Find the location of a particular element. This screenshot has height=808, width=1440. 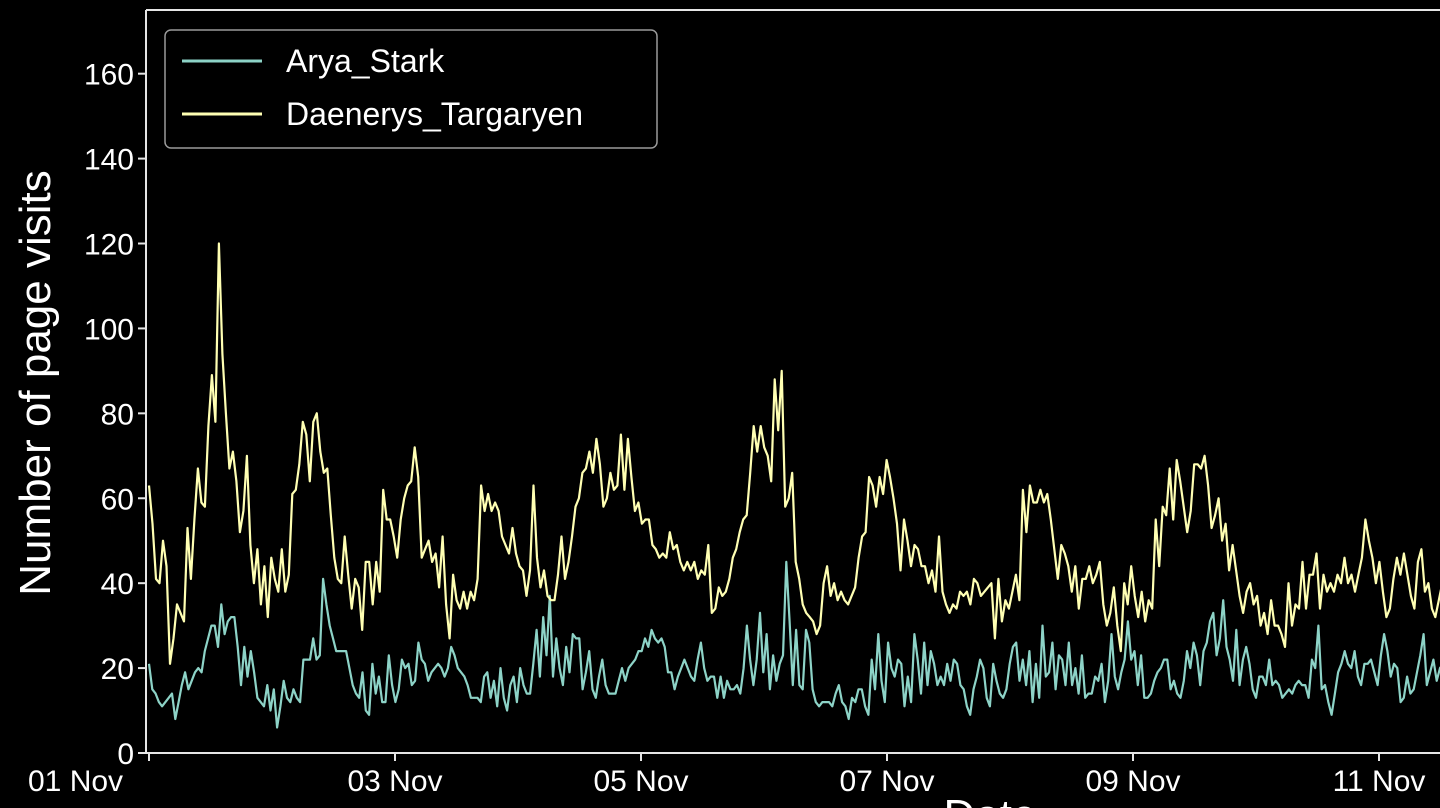

legend-label-daenerys-targaryen: Daenerys_Targaryen is located at coordinates (434, 114).